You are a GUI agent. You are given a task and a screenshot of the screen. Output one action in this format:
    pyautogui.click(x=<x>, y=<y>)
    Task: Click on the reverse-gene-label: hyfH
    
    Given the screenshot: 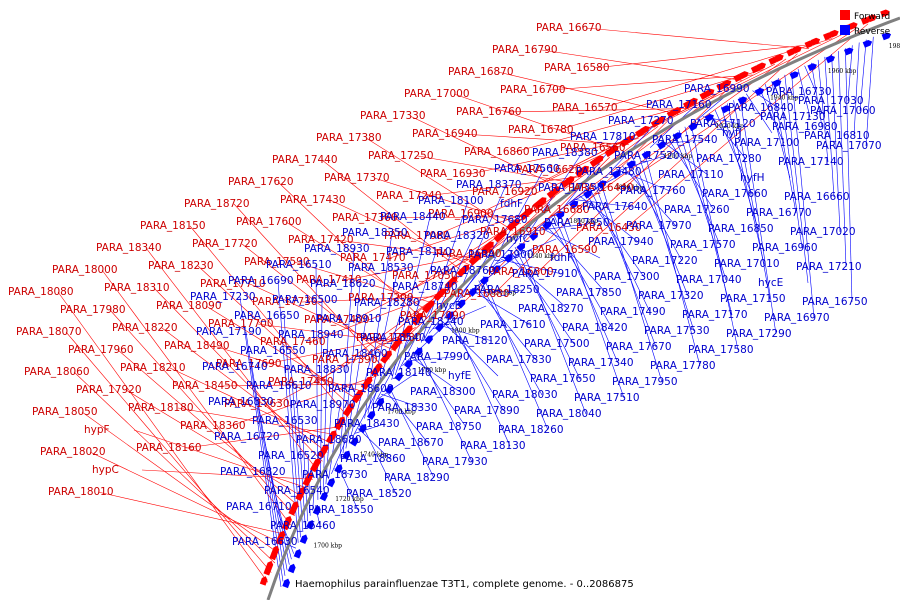 What is the action you would take?
    pyautogui.click(x=752, y=178)
    